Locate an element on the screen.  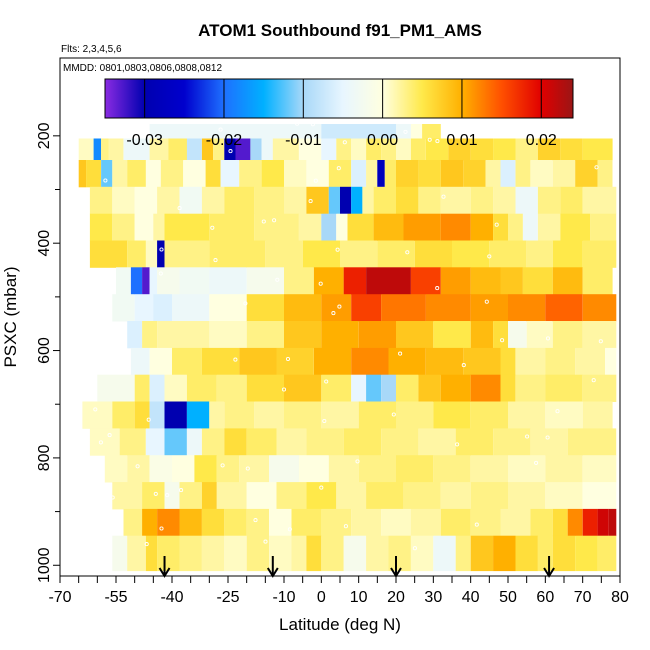
colorbar-frame is located at coordinates (339, 98).